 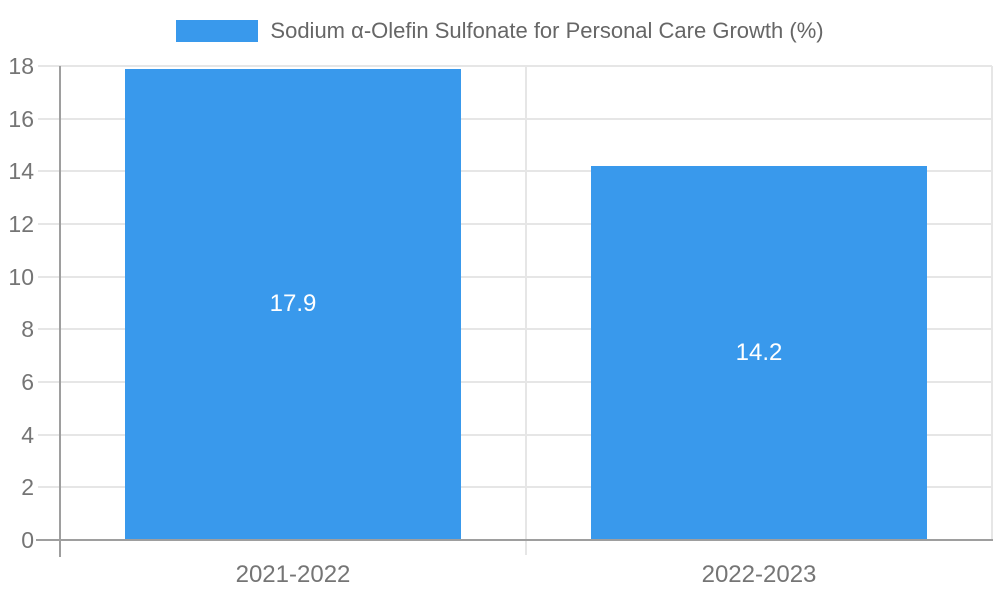 What do you see at coordinates (60, 311) in the screenshot?
I see `y-axis-line` at bounding box center [60, 311].